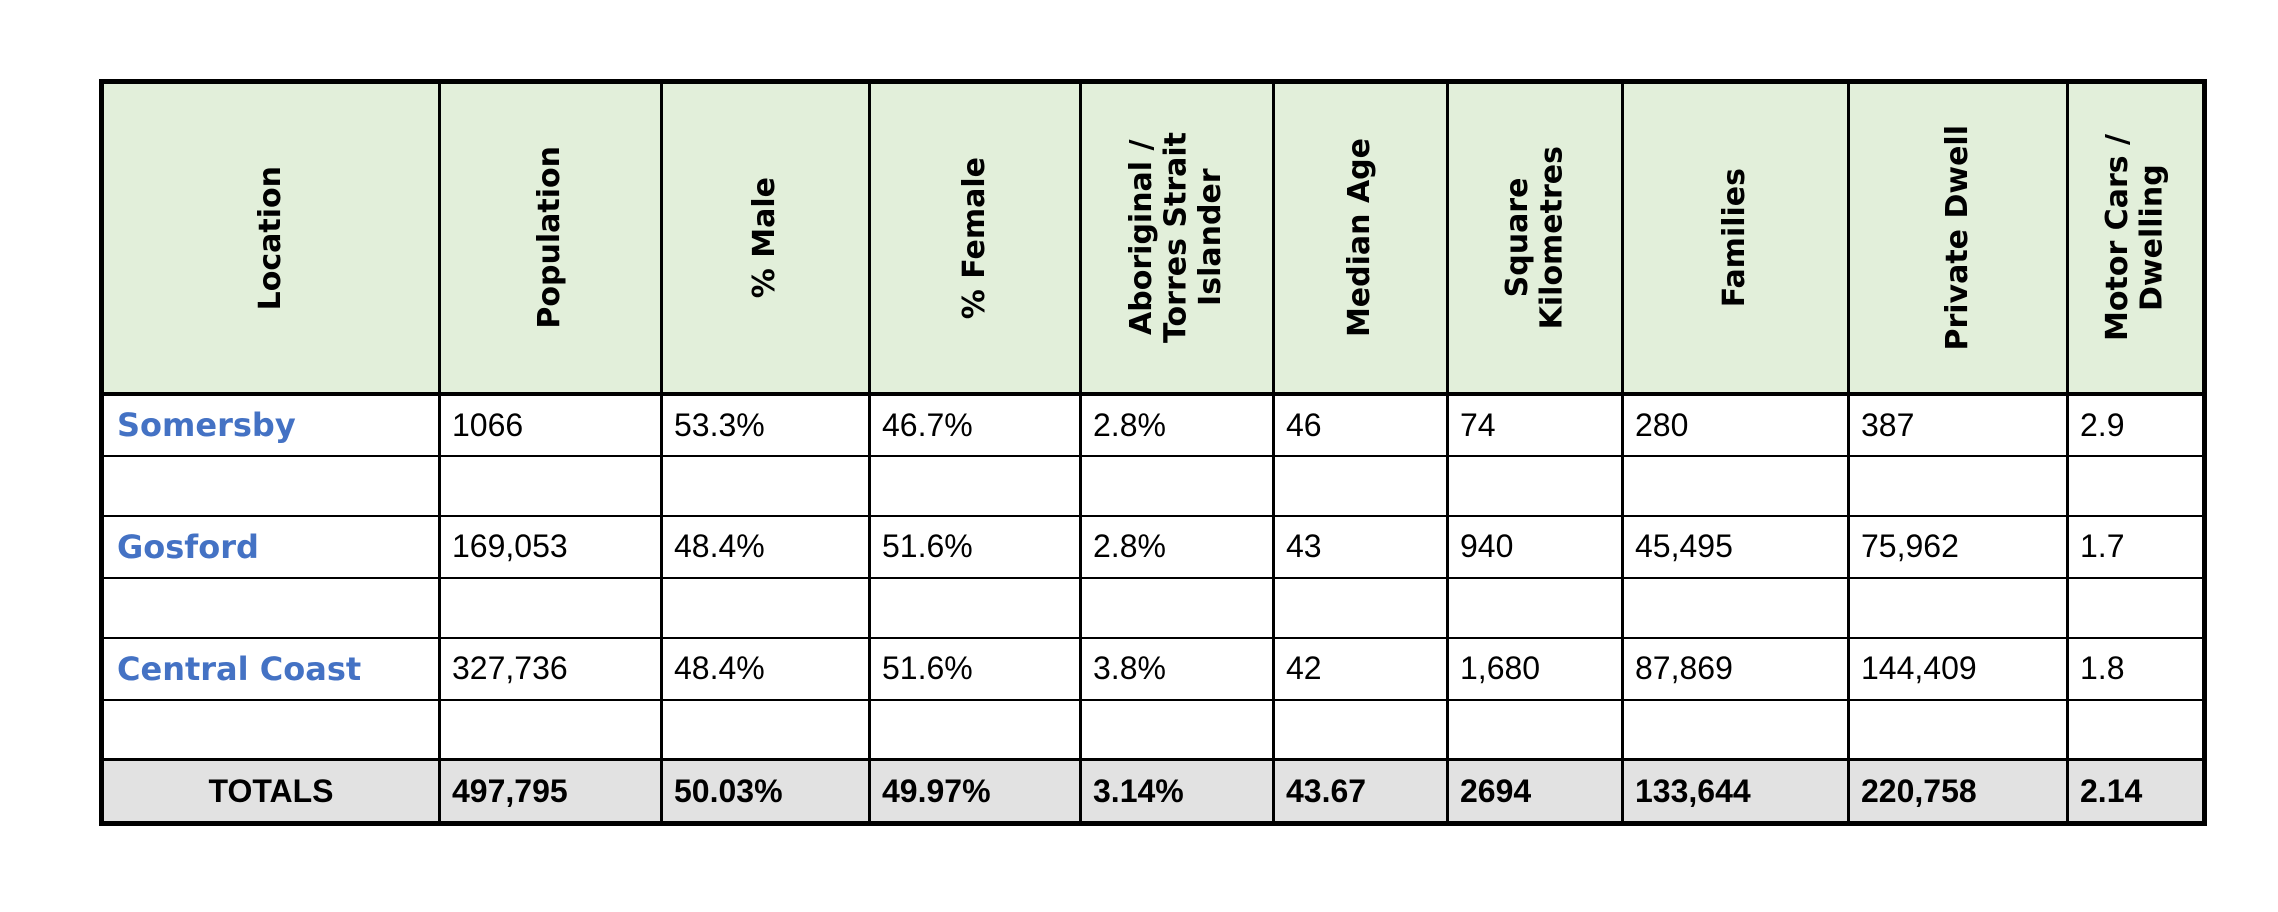 This screenshot has height=912, width=2278. I want to click on table-cell: 53.3%, so click(765, 424).